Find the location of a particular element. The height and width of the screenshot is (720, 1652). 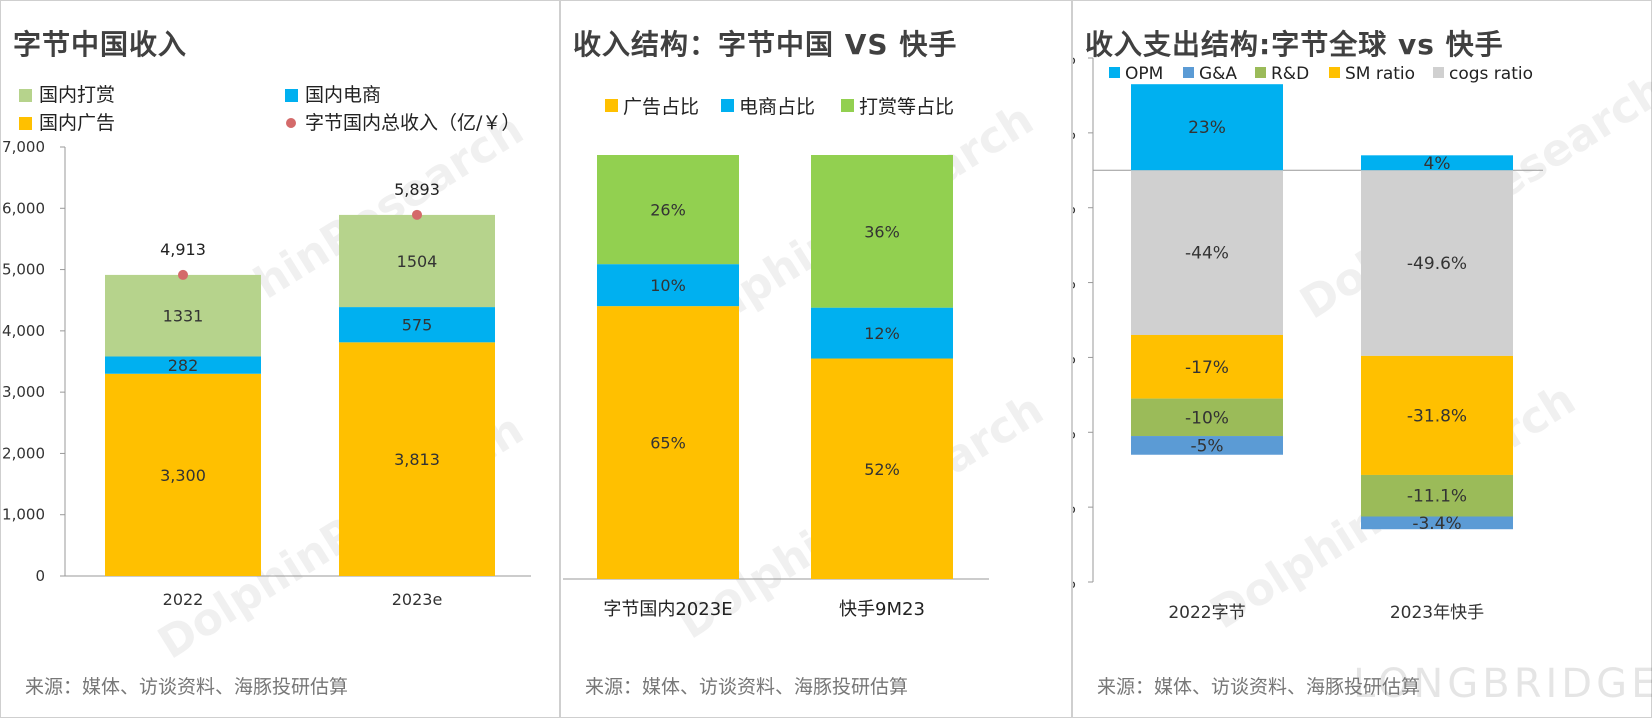

data-label: 52% is located at coordinates (882, 469).